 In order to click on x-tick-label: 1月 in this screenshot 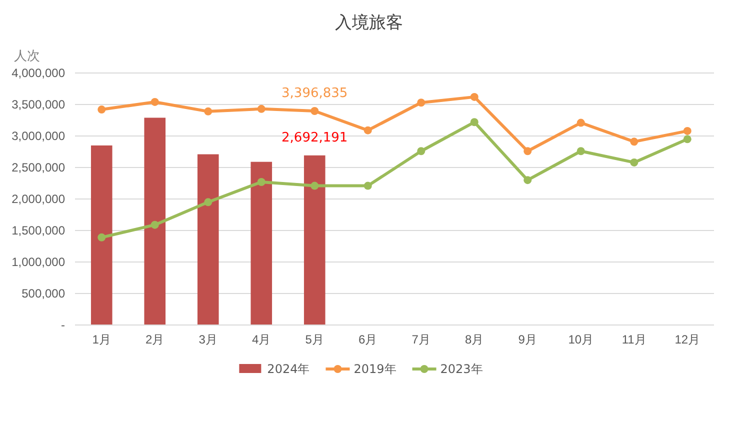, I will do `click(101, 339)`.